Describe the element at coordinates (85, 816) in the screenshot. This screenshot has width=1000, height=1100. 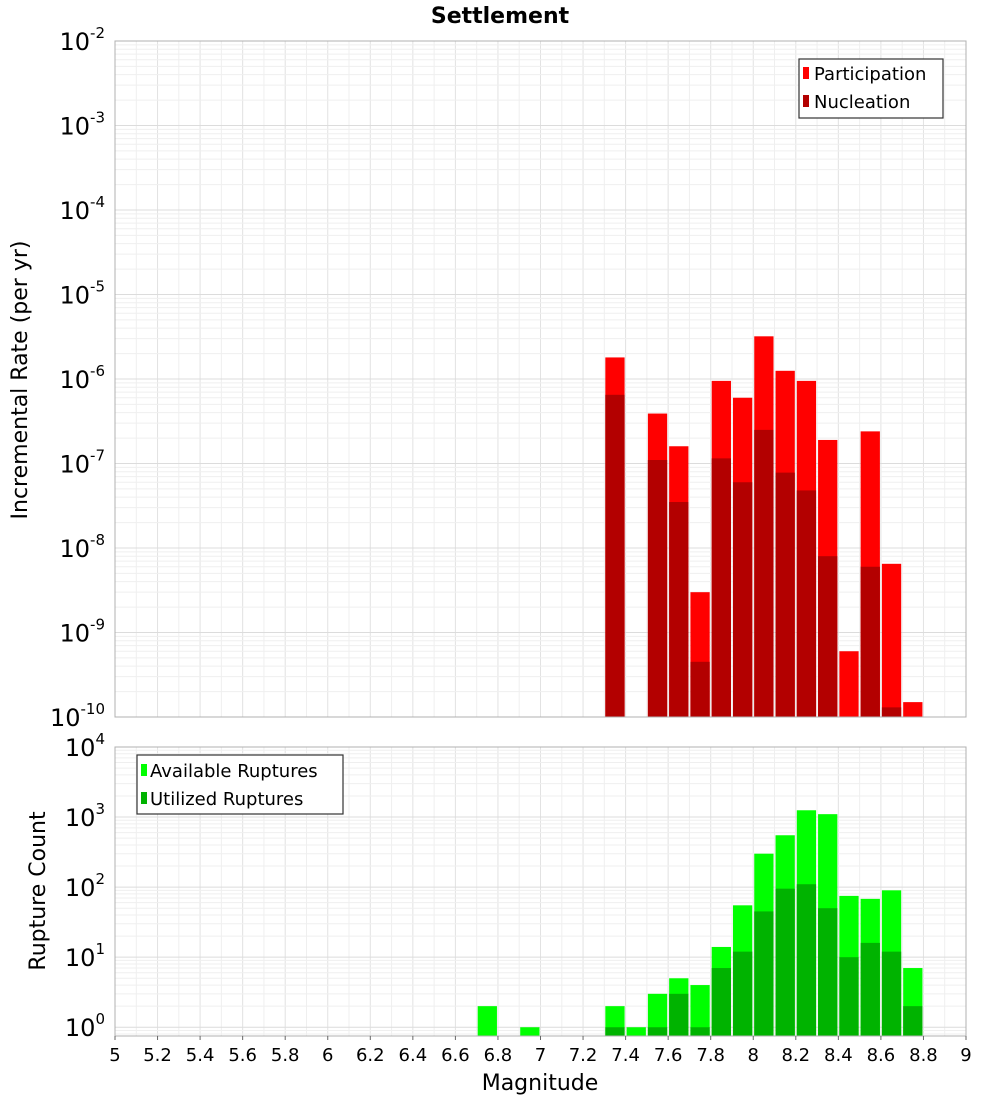
I see `bottom-y-tick-label: 10³` at that location.